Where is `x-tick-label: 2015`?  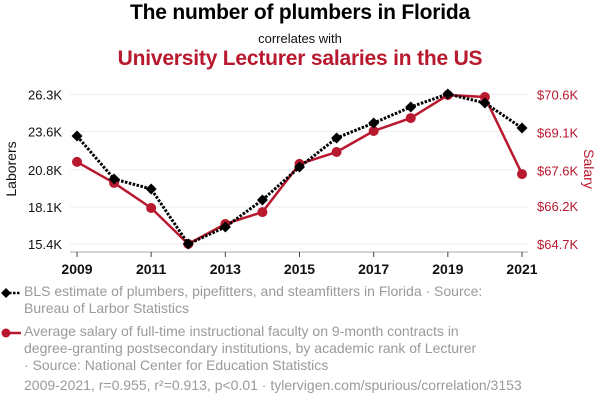 x-tick-label: 2015 is located at coordinates (299, 269).